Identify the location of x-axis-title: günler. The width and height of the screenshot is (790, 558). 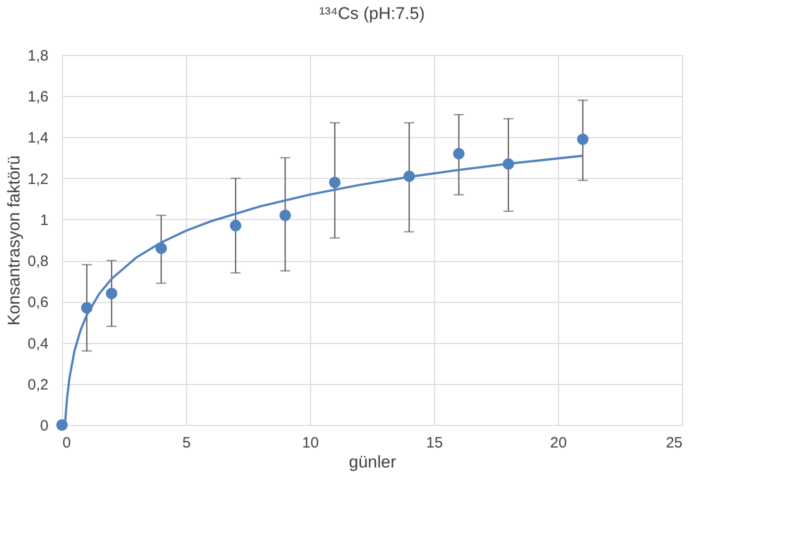
(372, 462).